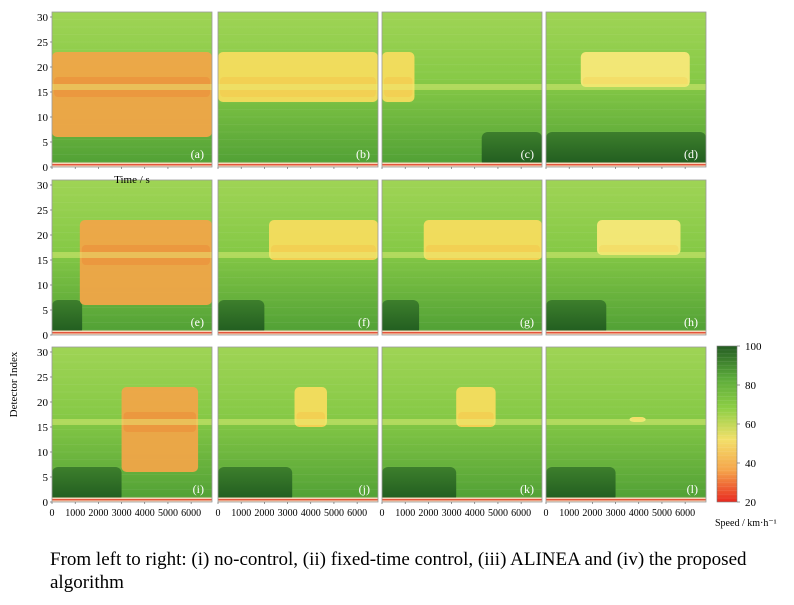 The height and width of the screenshot is (605, 794). I want to click on colorbar-tick-label: 80, so click(751, 386).